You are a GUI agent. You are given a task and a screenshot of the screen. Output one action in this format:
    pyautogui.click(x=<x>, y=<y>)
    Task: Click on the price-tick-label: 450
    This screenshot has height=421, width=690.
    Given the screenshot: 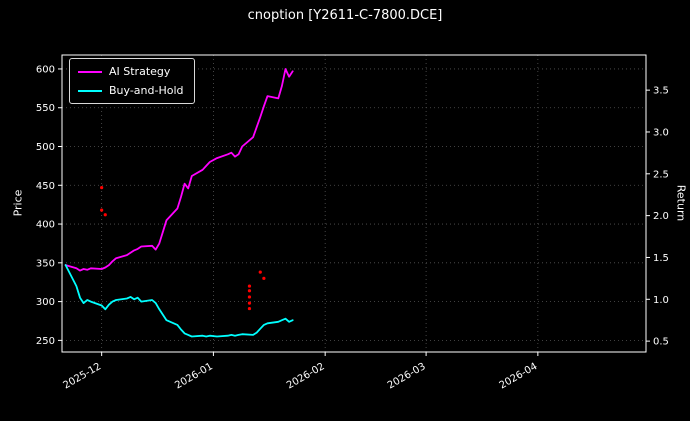 What is the action you would take?
    pyautogui.click(x=45, y=186)
    